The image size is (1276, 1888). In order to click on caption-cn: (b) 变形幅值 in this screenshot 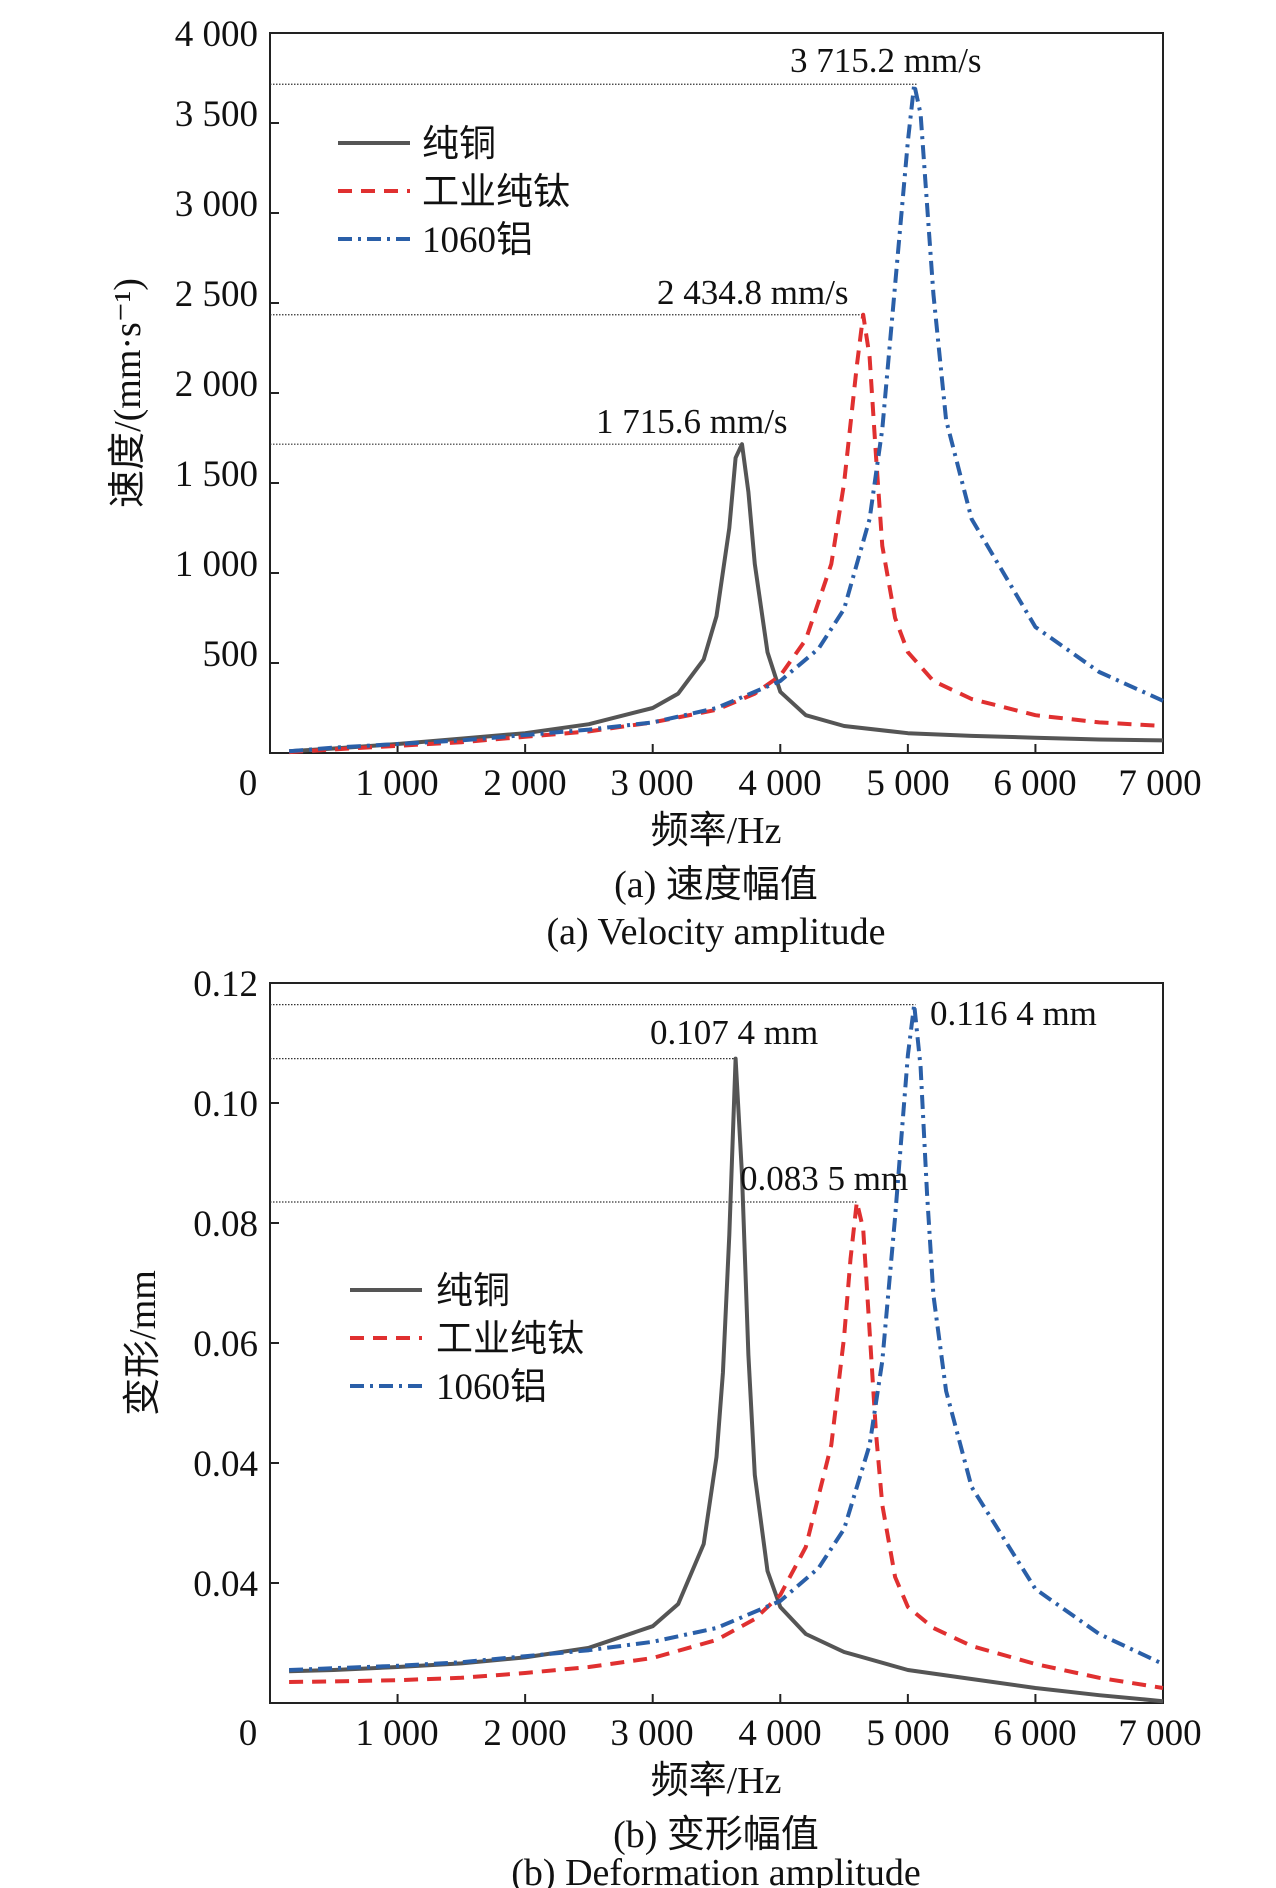, I will do `click(716, 1835)`.